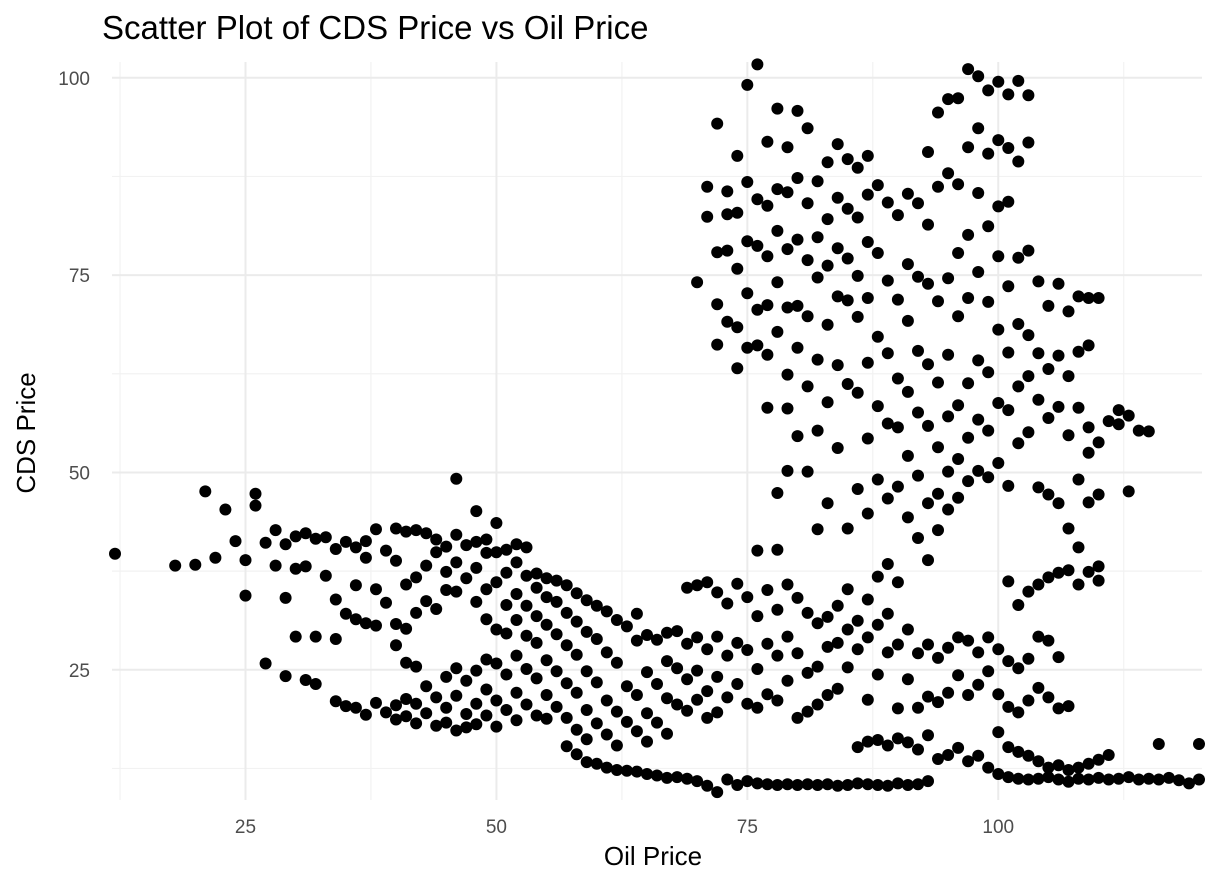 This screenshot has height=886, width=1220. What do you see at coordinates (79, 473) in the screenshot?
I see `y-tick-label: 50` at bounding box center [79, 473].